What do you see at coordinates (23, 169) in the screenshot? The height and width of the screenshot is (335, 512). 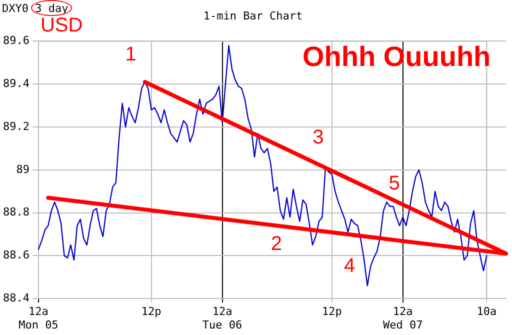 I see `y-tick-label: 89` at bounding box center [23, 169].